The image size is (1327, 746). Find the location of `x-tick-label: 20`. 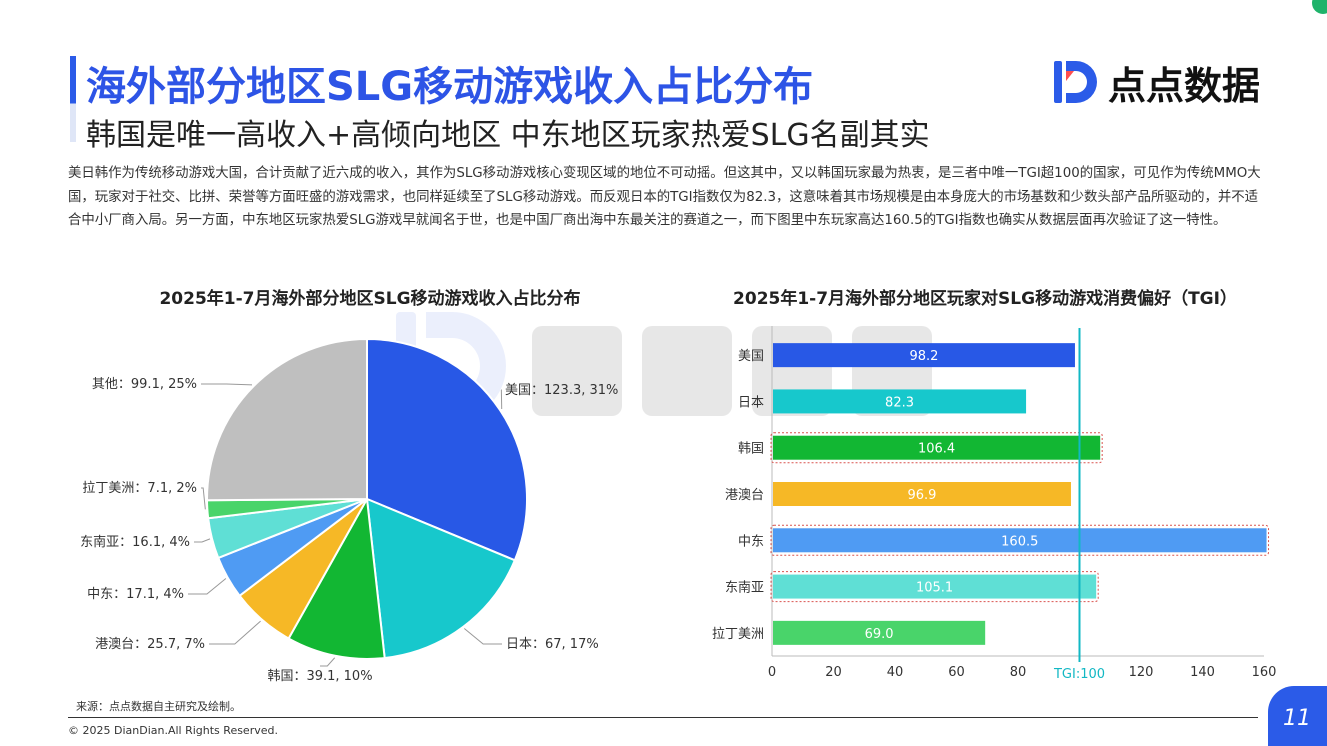

x-tick-label: 20 is located at coordinates (833, 672).